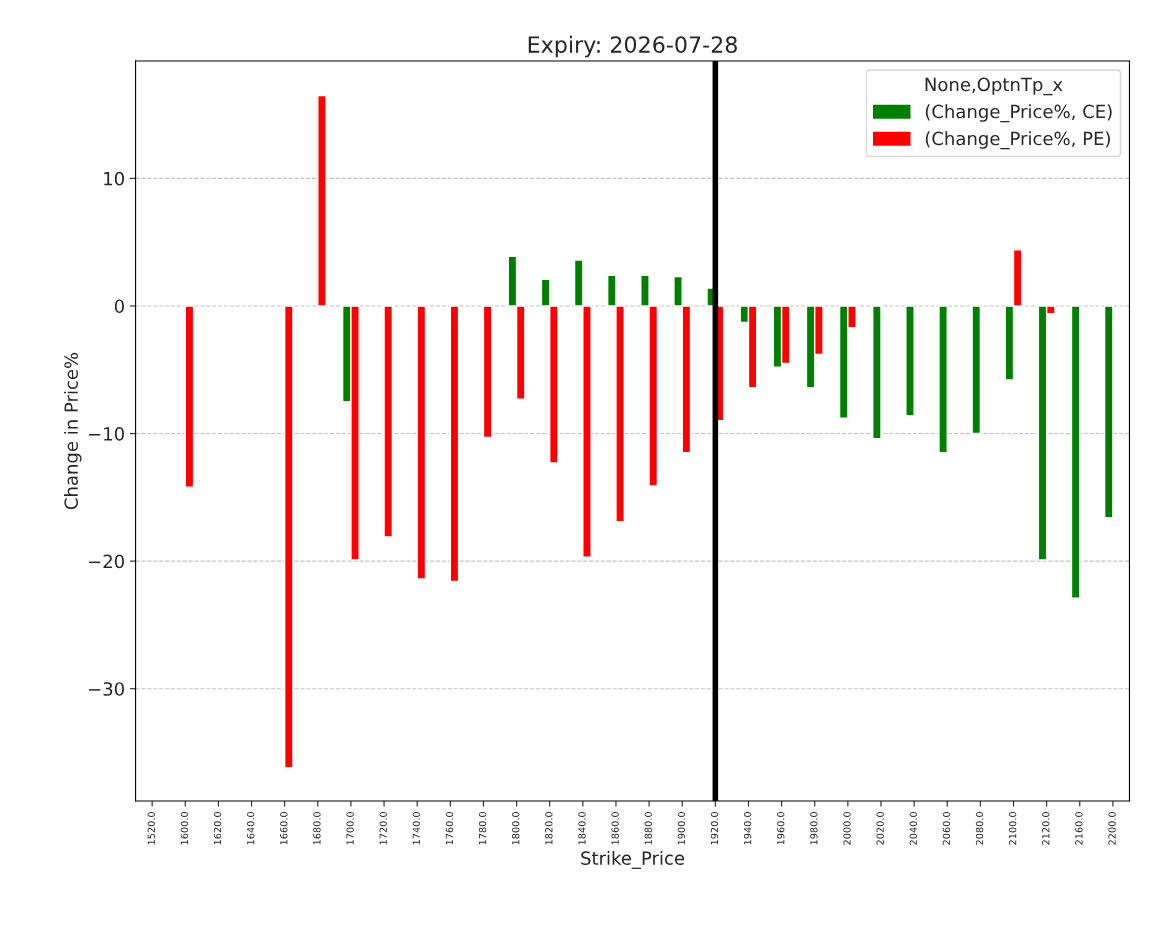  What do you see at coordinates (747, 828) in the screenshot?
I see `x-tick-label: 1940.0` at bounding box center [747, 828].